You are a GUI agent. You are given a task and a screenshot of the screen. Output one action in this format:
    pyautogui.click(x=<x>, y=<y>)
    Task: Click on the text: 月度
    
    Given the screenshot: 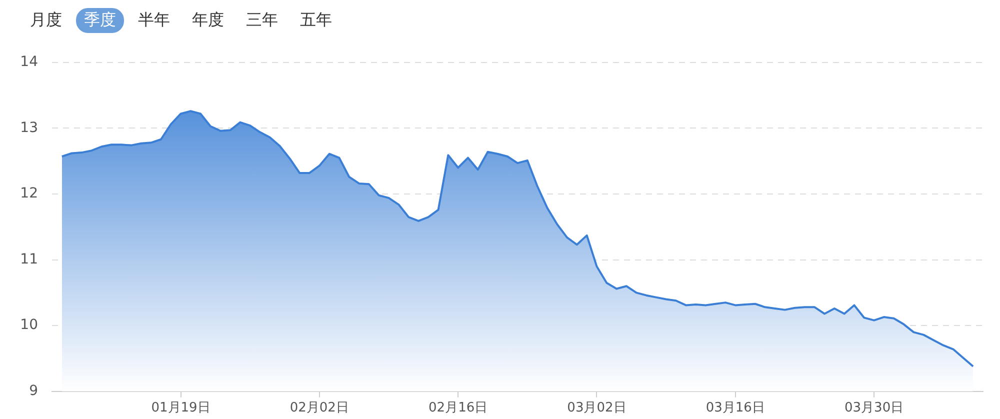 What is the action you would take?
    pyautogui.click(x=46, y=19)
    